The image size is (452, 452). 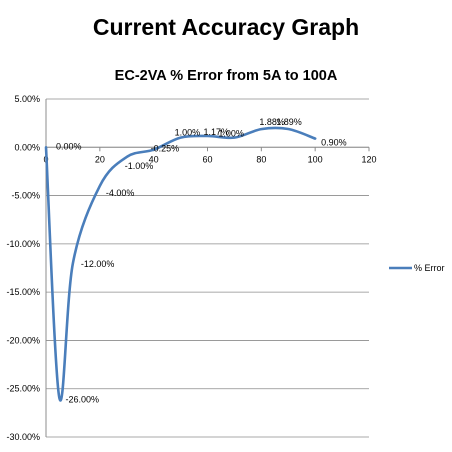 I want to click on page-title: Current Accuracy Graph, so click(x=226, y=27).